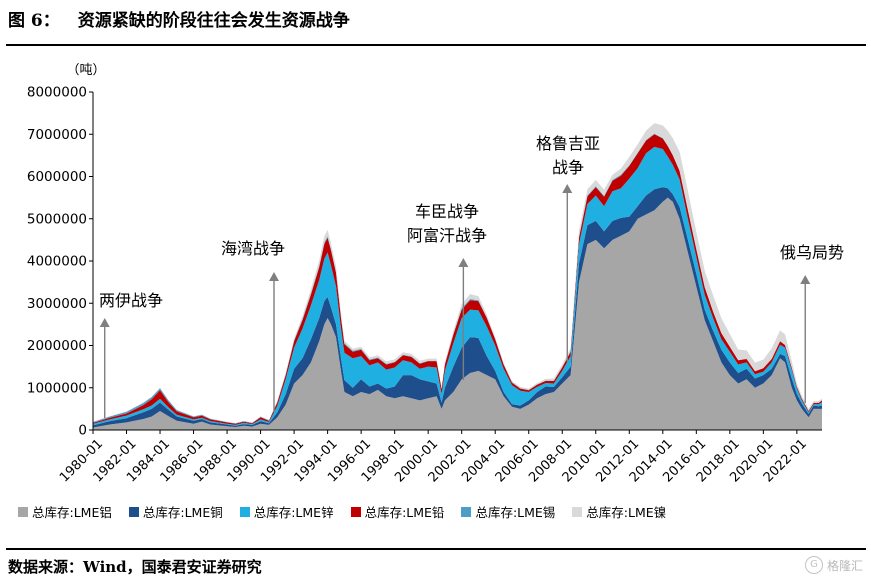 The width and height of the screenshot is (871, 582). I want to click on title-rule, so click(436, 45).